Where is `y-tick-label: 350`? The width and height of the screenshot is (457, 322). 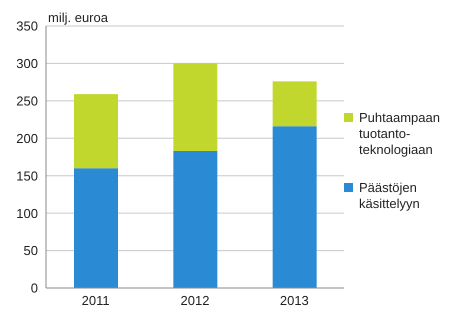 y-tick-label: 350 is located at coordinates (27, 26).